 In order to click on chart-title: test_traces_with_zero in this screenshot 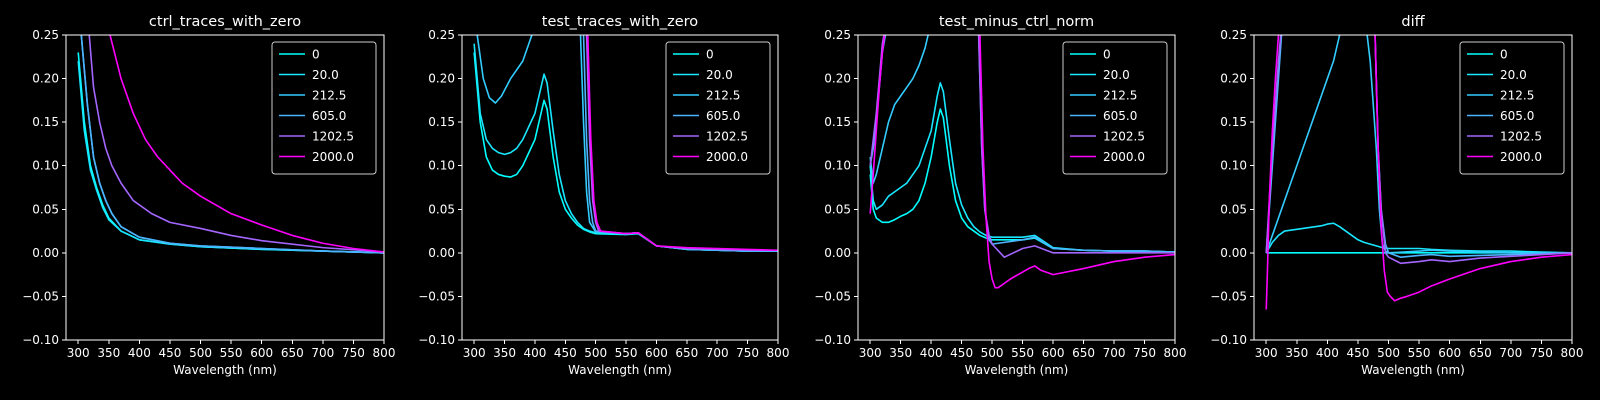, I will do `click(620, 22)`.